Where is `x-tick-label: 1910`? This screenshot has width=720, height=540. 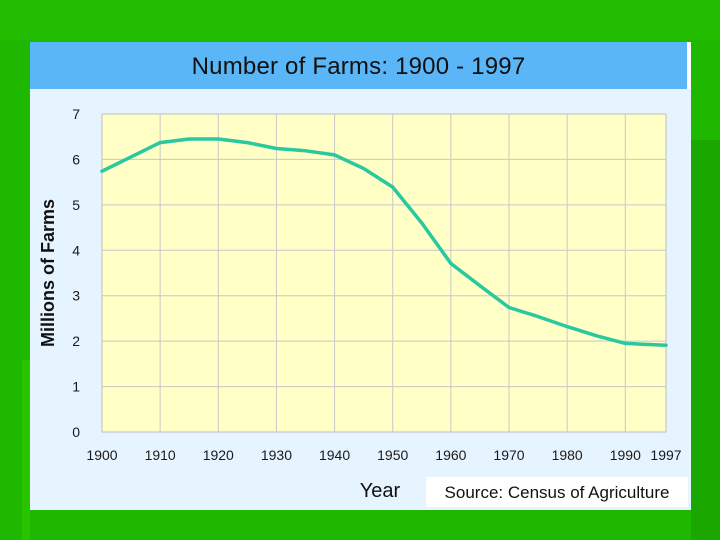 x-tick-label: 1910 is located at coordinates (160, 455).